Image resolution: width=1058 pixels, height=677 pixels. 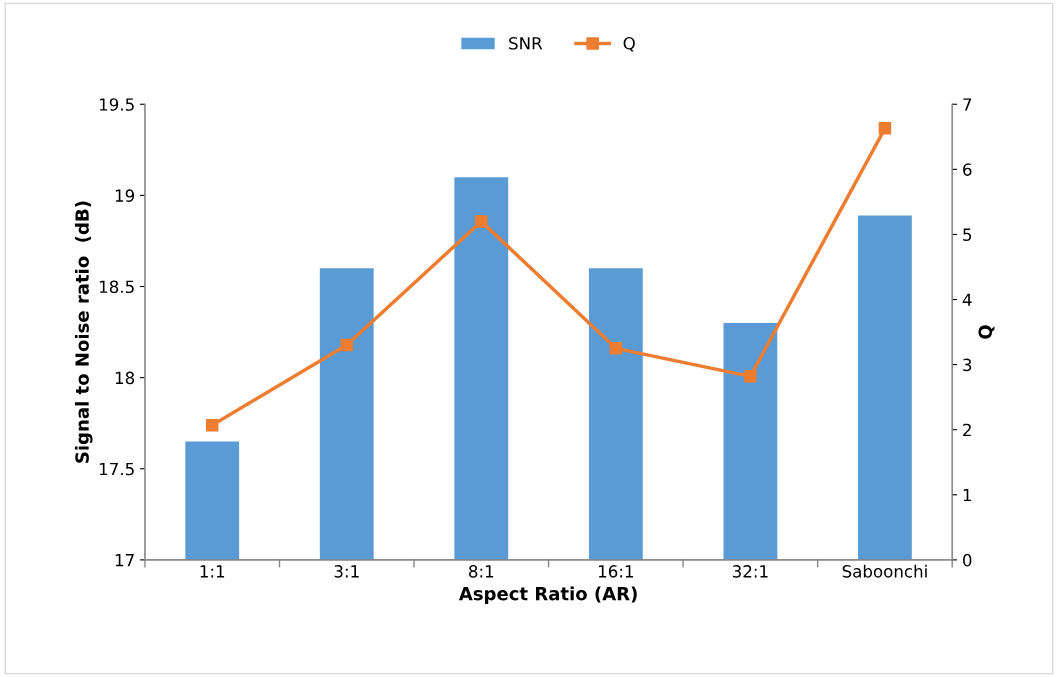 What do you see at coordinates (967, 365) in the screenshot?
I see `y2-tick-label: 3` at bounding box center [967, 365].